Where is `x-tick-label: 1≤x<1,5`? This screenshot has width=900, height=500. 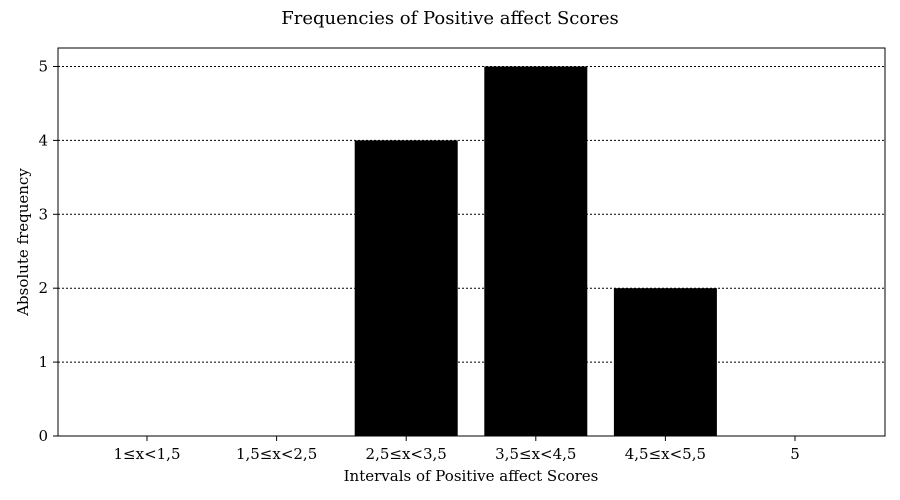
x-tick-label: 1≤x<1,5 is located at coordinates (147, 454).